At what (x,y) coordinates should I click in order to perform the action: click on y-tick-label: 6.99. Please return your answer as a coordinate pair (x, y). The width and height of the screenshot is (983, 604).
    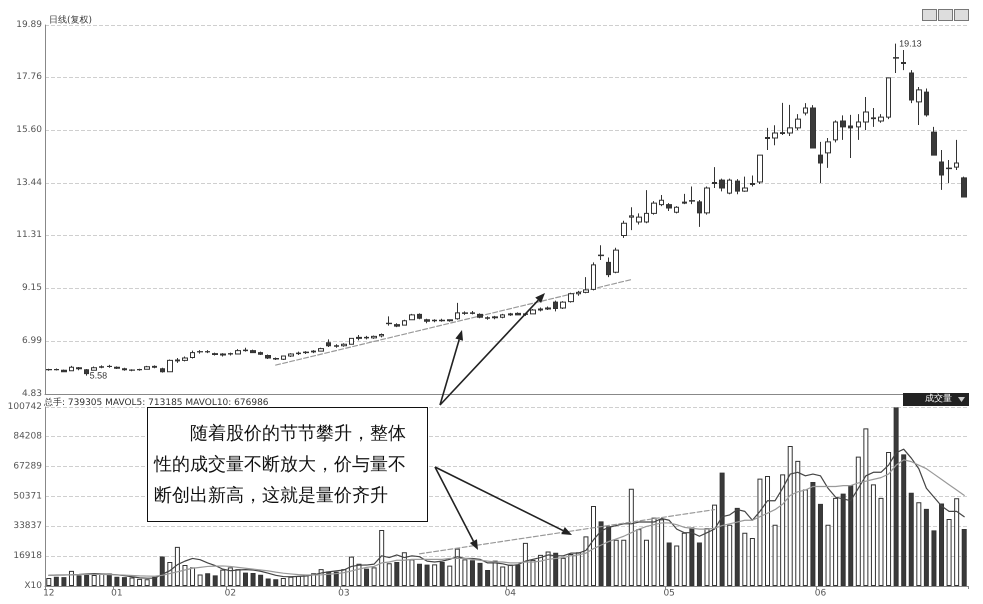
    Looking at the image, I should click on (32, 341).